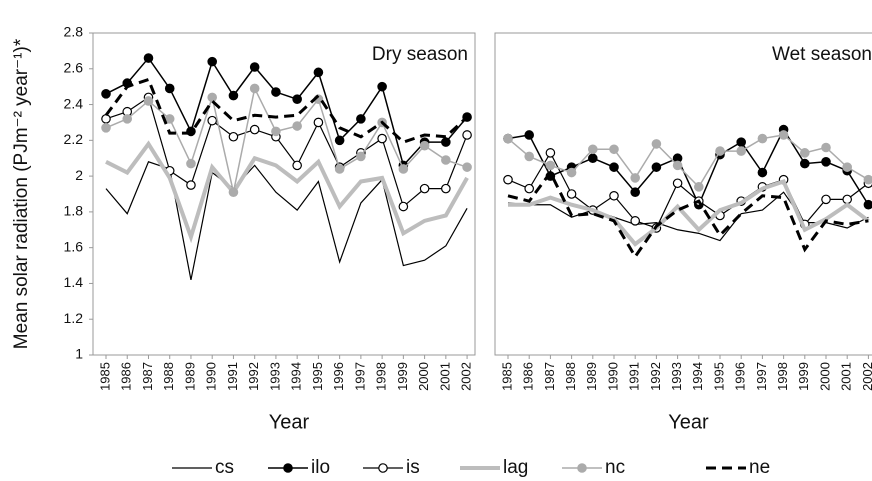  What do you see at coordinates (824, 376) in the screenshot?
I see `x-tick-label: 2000` at bounding box center [824, 376].